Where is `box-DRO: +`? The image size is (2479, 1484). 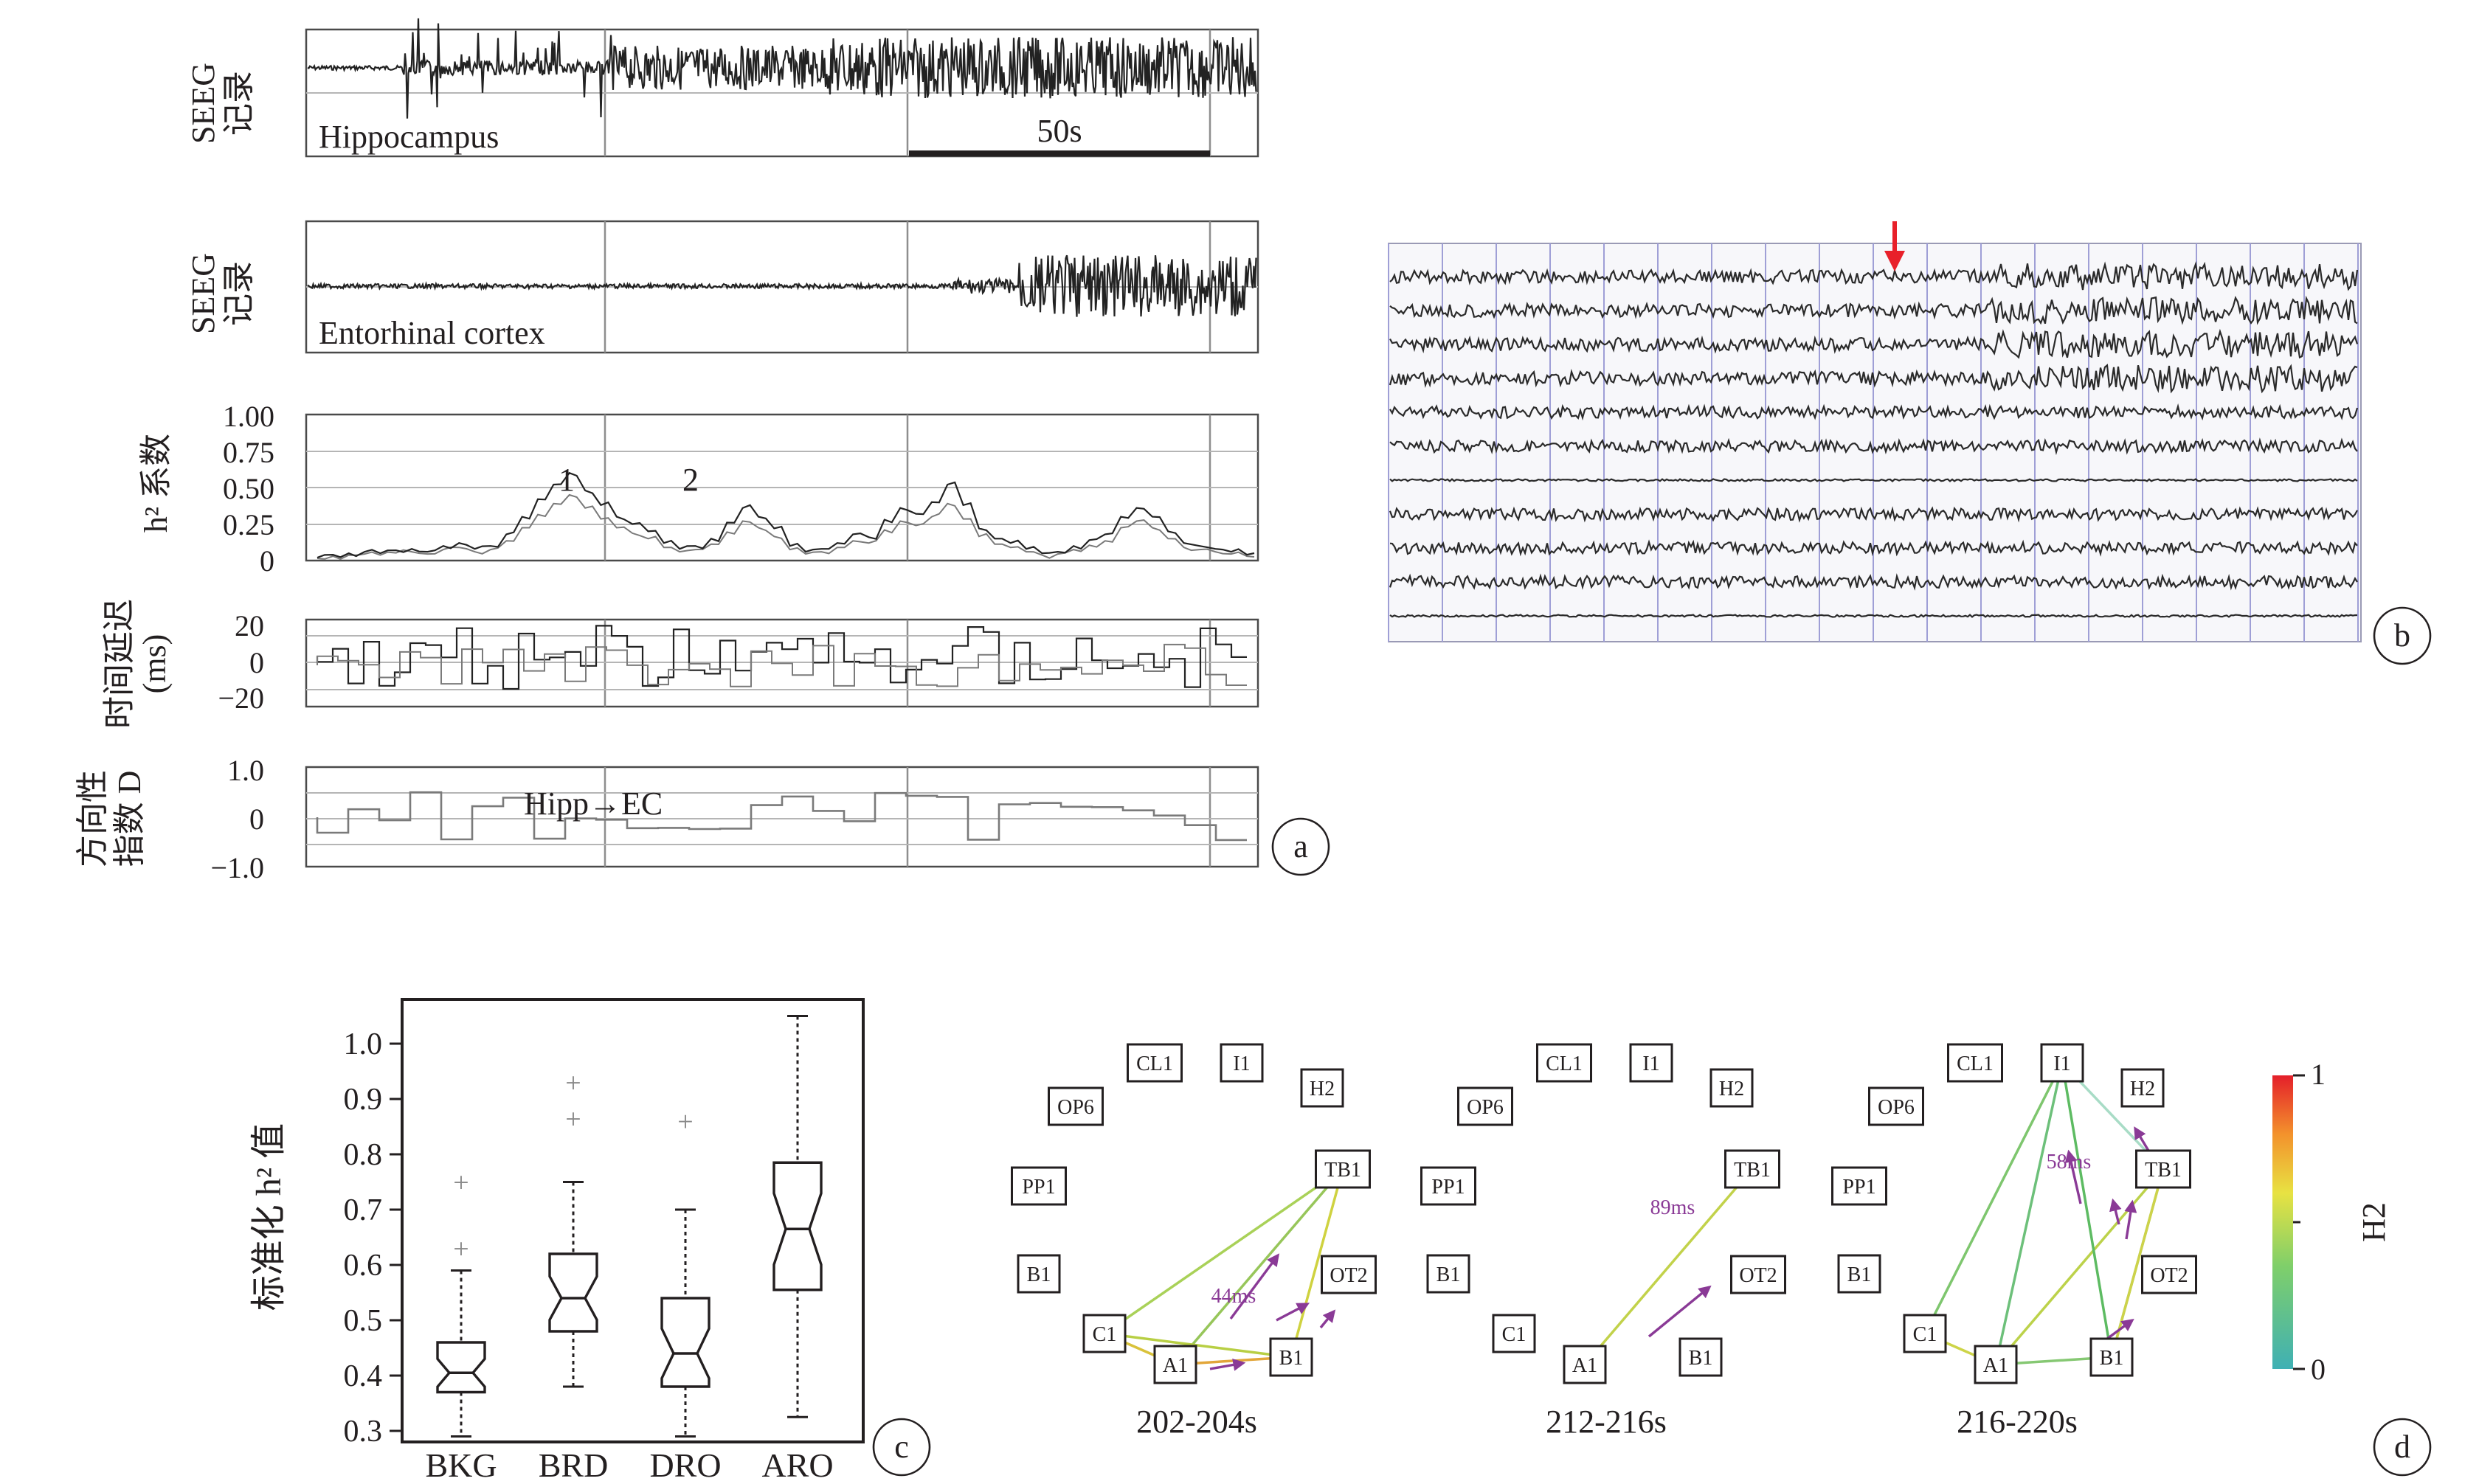
box-DRO: + is located at coordinates (685, 1272).